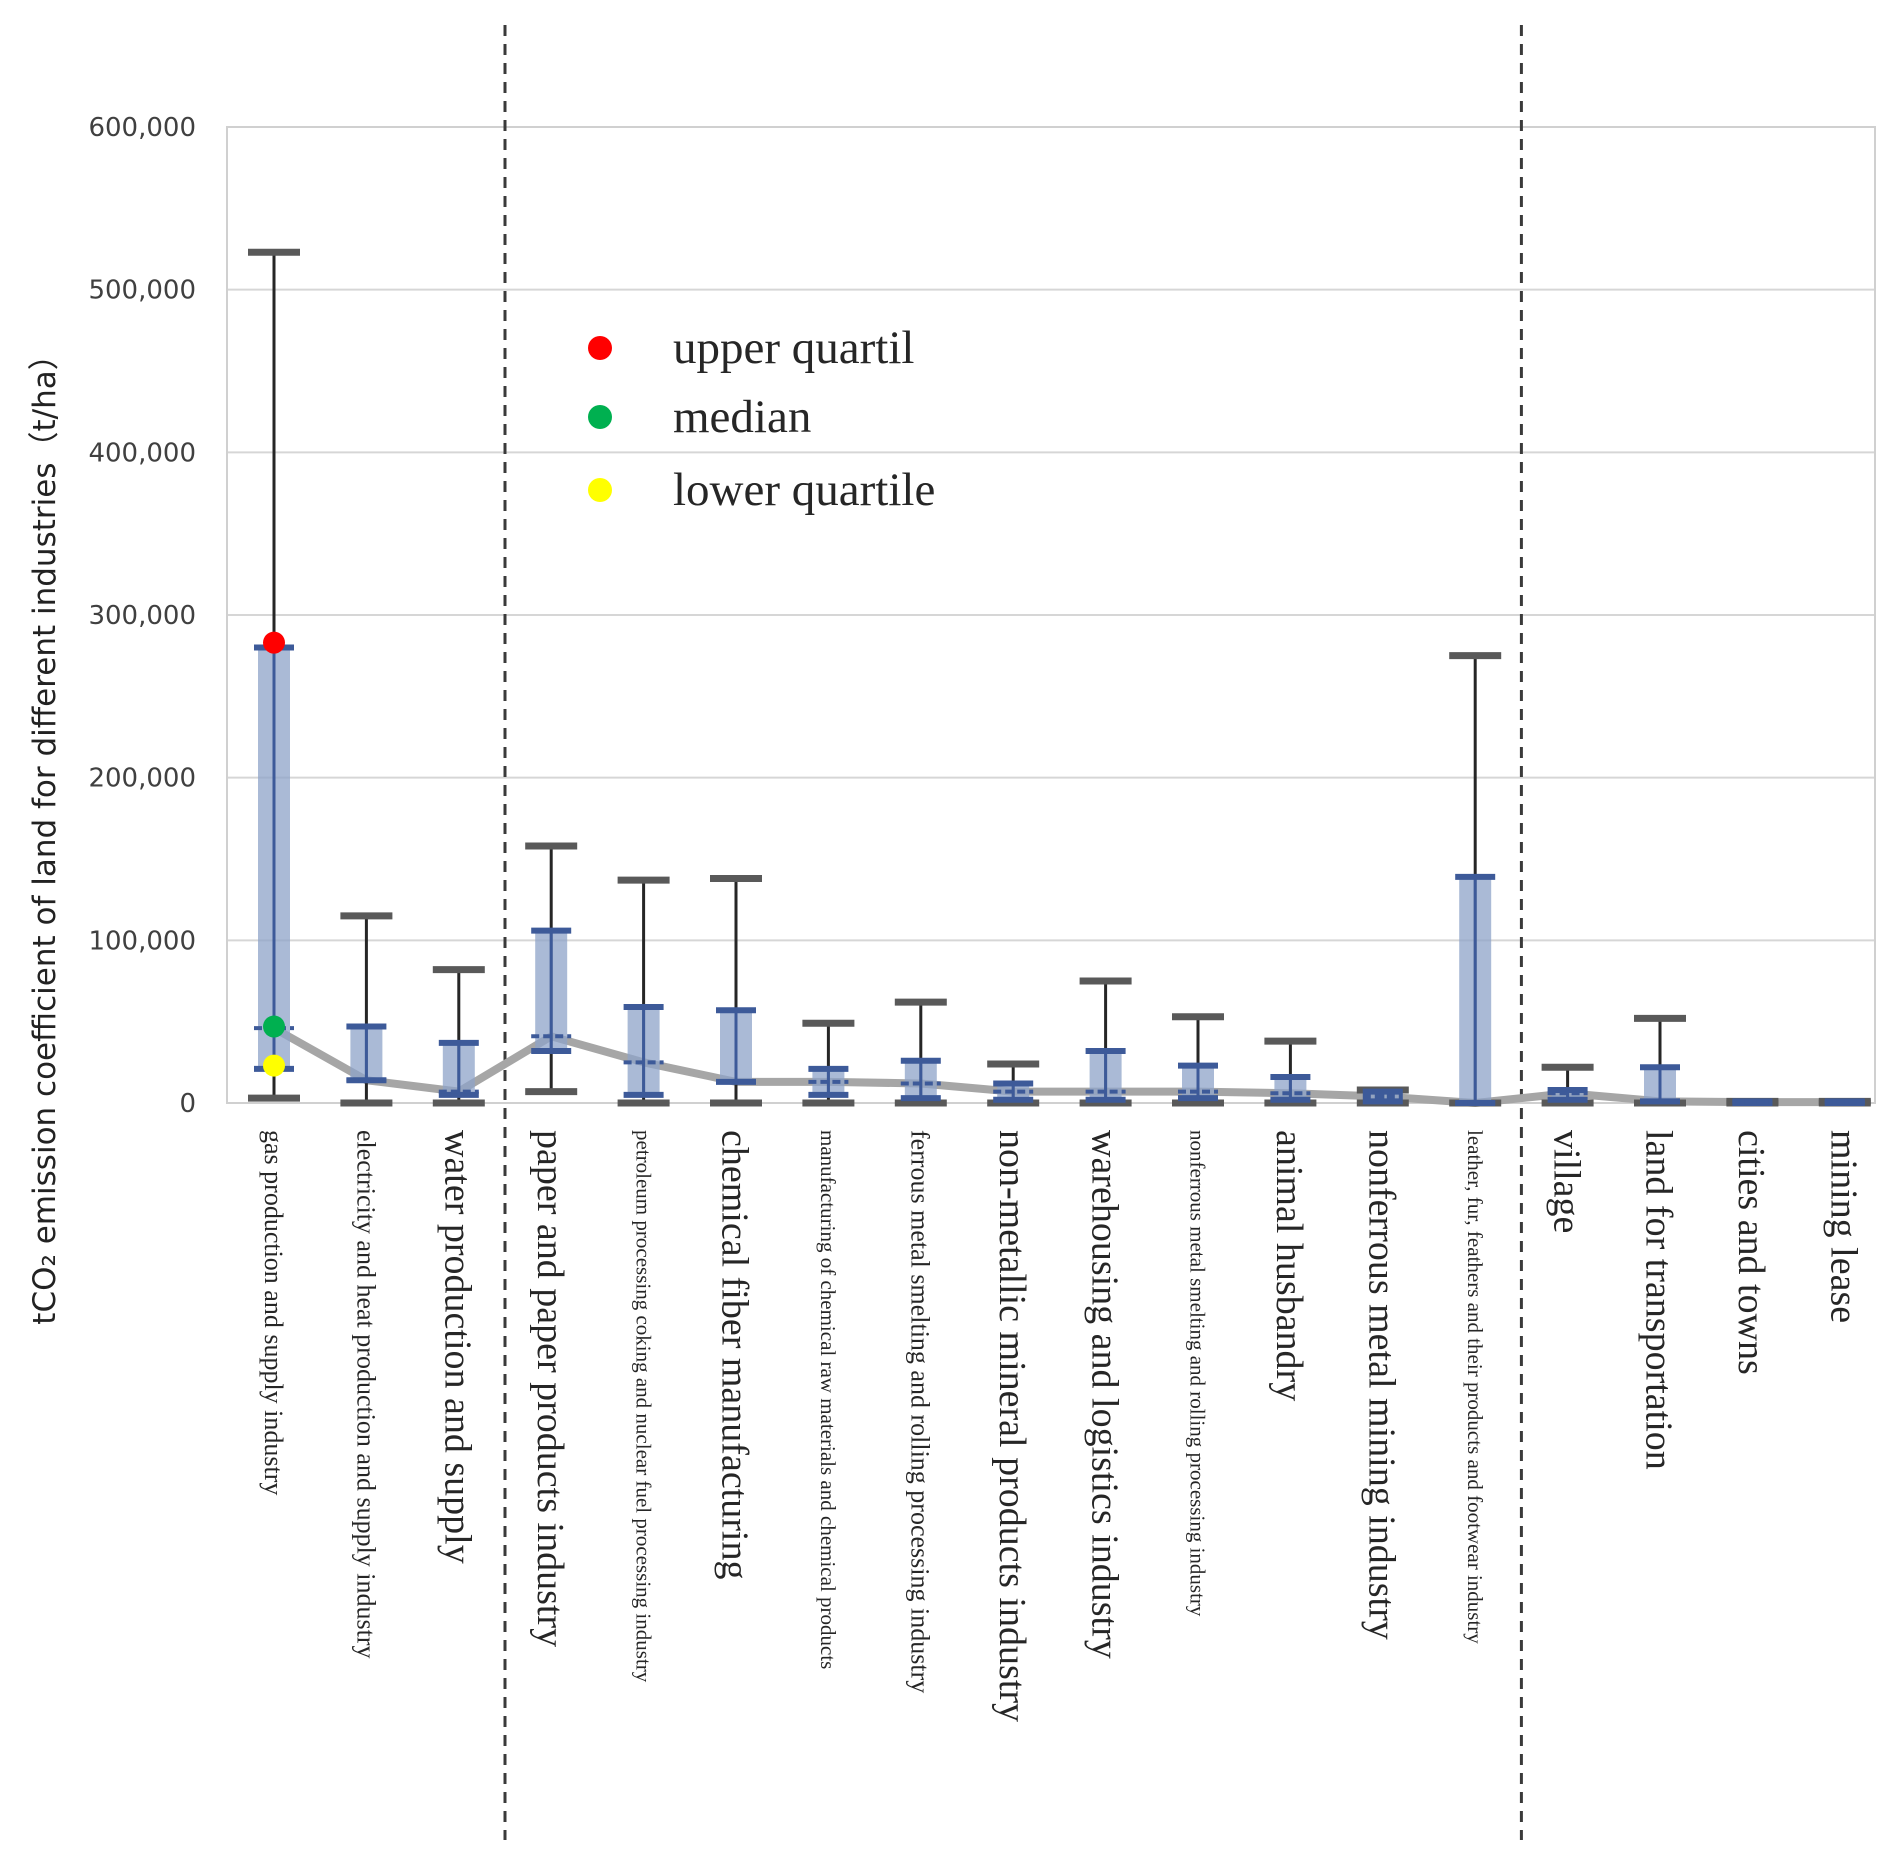 This screenshot has height=1858, width=1893. What do you see at coordinates (1844, 1226) in the screenshot?
I see `x-category-label: mining lease` at bounding box center [1844, 1226].